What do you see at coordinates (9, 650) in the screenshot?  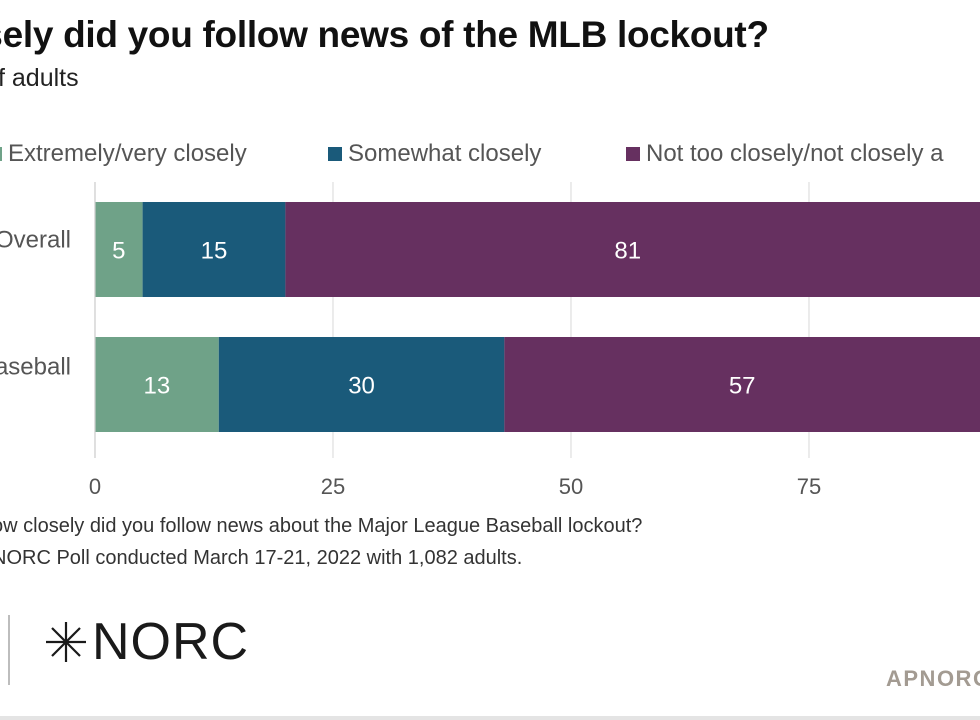 I see `divider` at bounding box center [9, 650].